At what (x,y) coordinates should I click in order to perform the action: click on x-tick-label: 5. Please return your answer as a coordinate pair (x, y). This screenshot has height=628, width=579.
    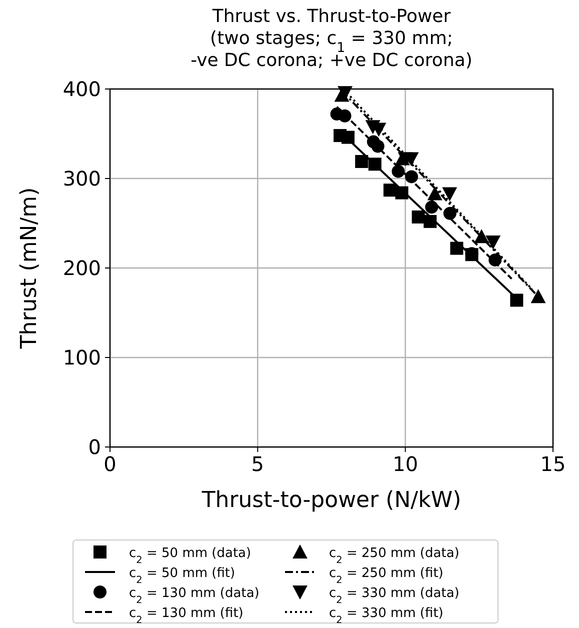
    Looking at the image, I should click on (257, 464).